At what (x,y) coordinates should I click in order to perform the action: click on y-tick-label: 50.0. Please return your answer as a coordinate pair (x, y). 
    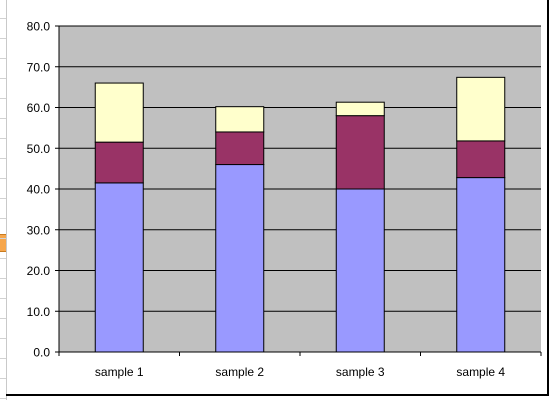
    Looking at the image, I should click on (39, 149).